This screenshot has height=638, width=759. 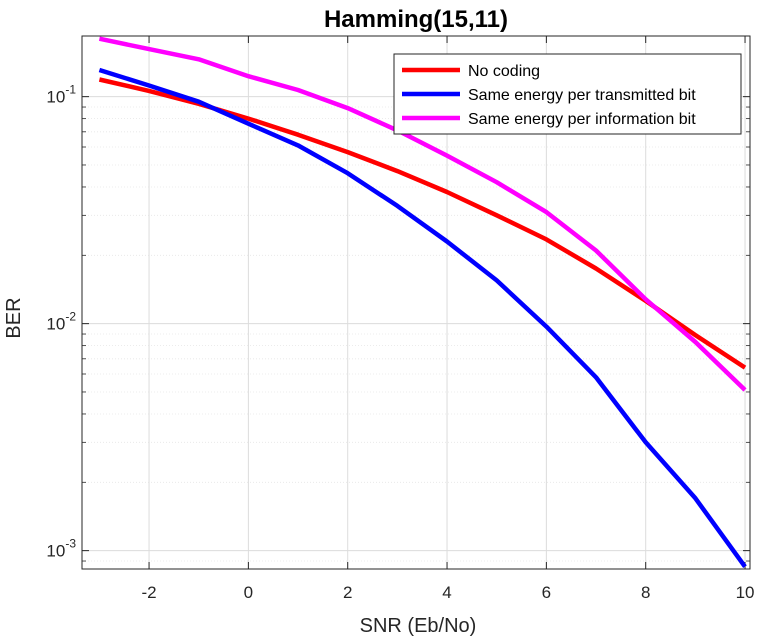 What do you see at coordinates (546, 592) in the screenshot?
I see `x-tick-label: 6` at bounding box center [546, 592].